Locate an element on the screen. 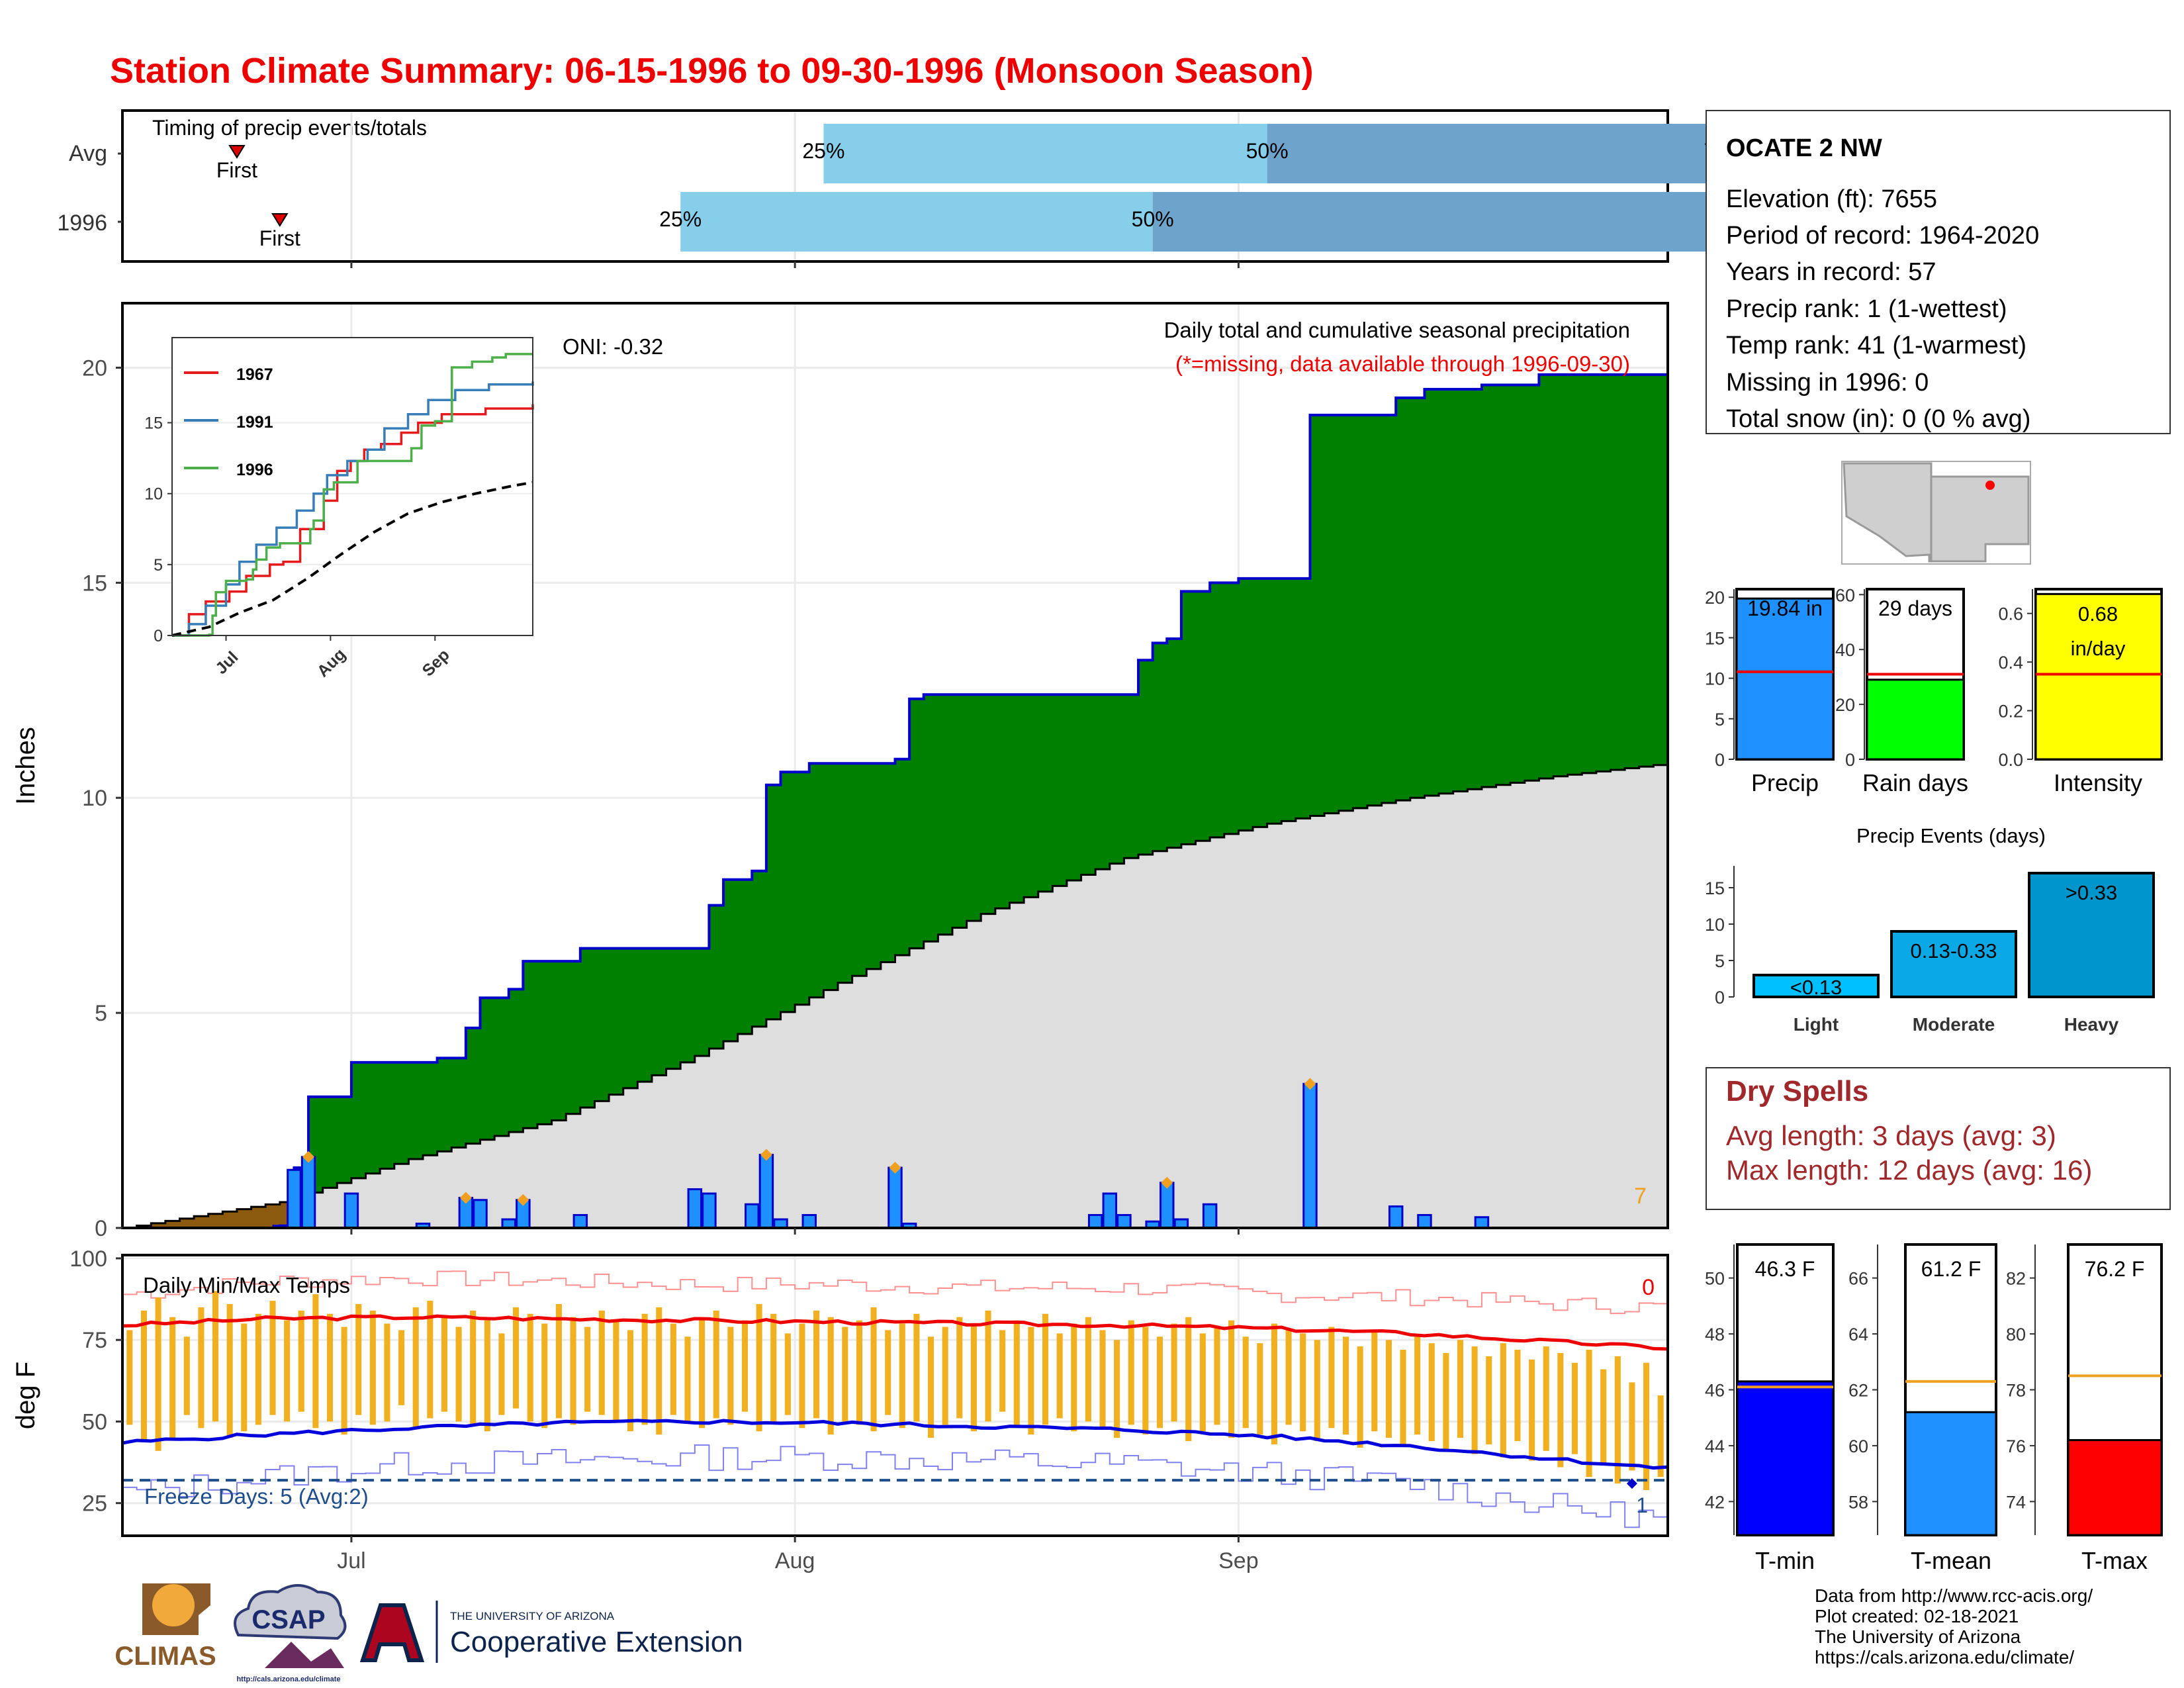  stat-value-label-1: 29 days is located at coordinates (1915, 608).